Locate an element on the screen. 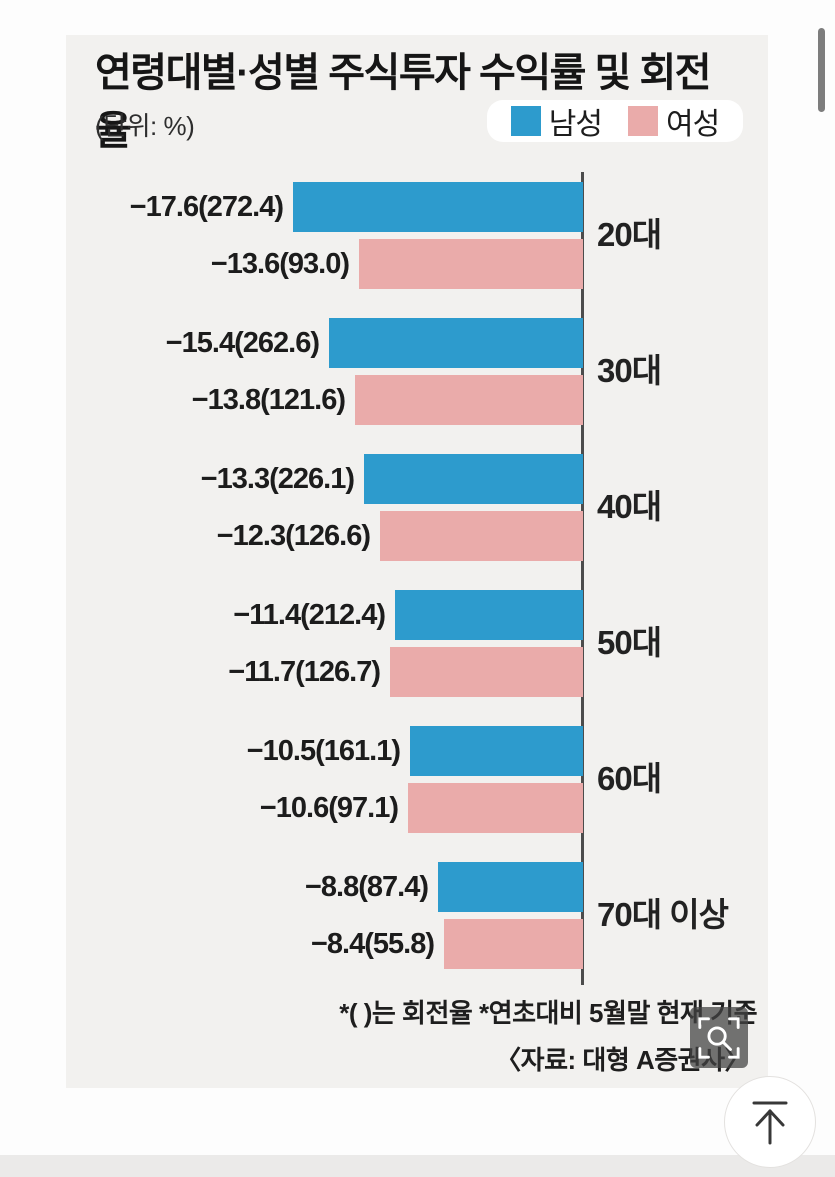 The image size is (835, 1177). footnote: *( )는 회전율 *연초대비 5월말 현재 기준 is located at coordinates (548, 1013).